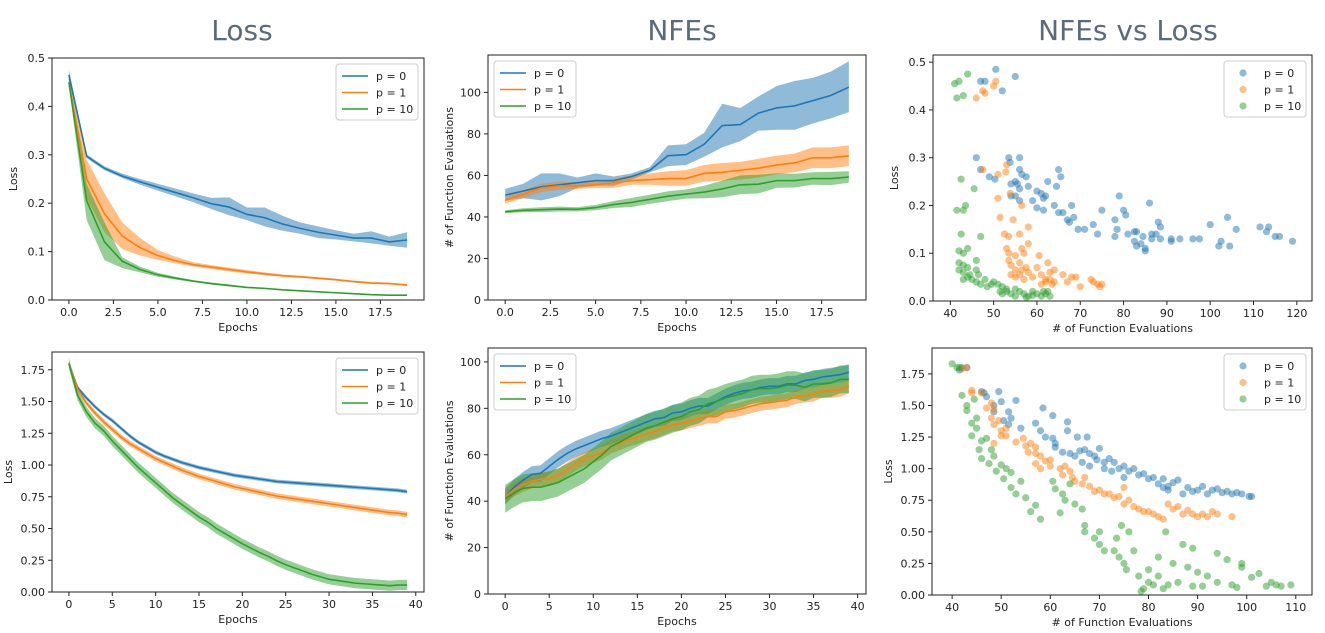  I want to click on y-tick-label: 0.75, so click(913, 500).